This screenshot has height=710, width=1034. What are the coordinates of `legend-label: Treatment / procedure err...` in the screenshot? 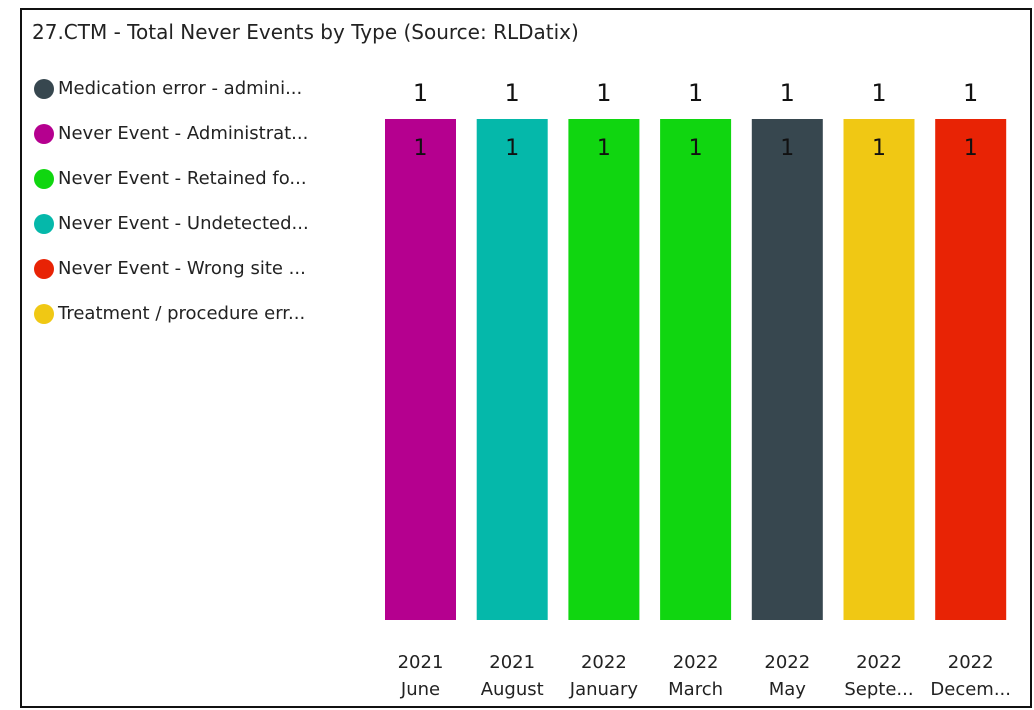 It's located at (182, 313).